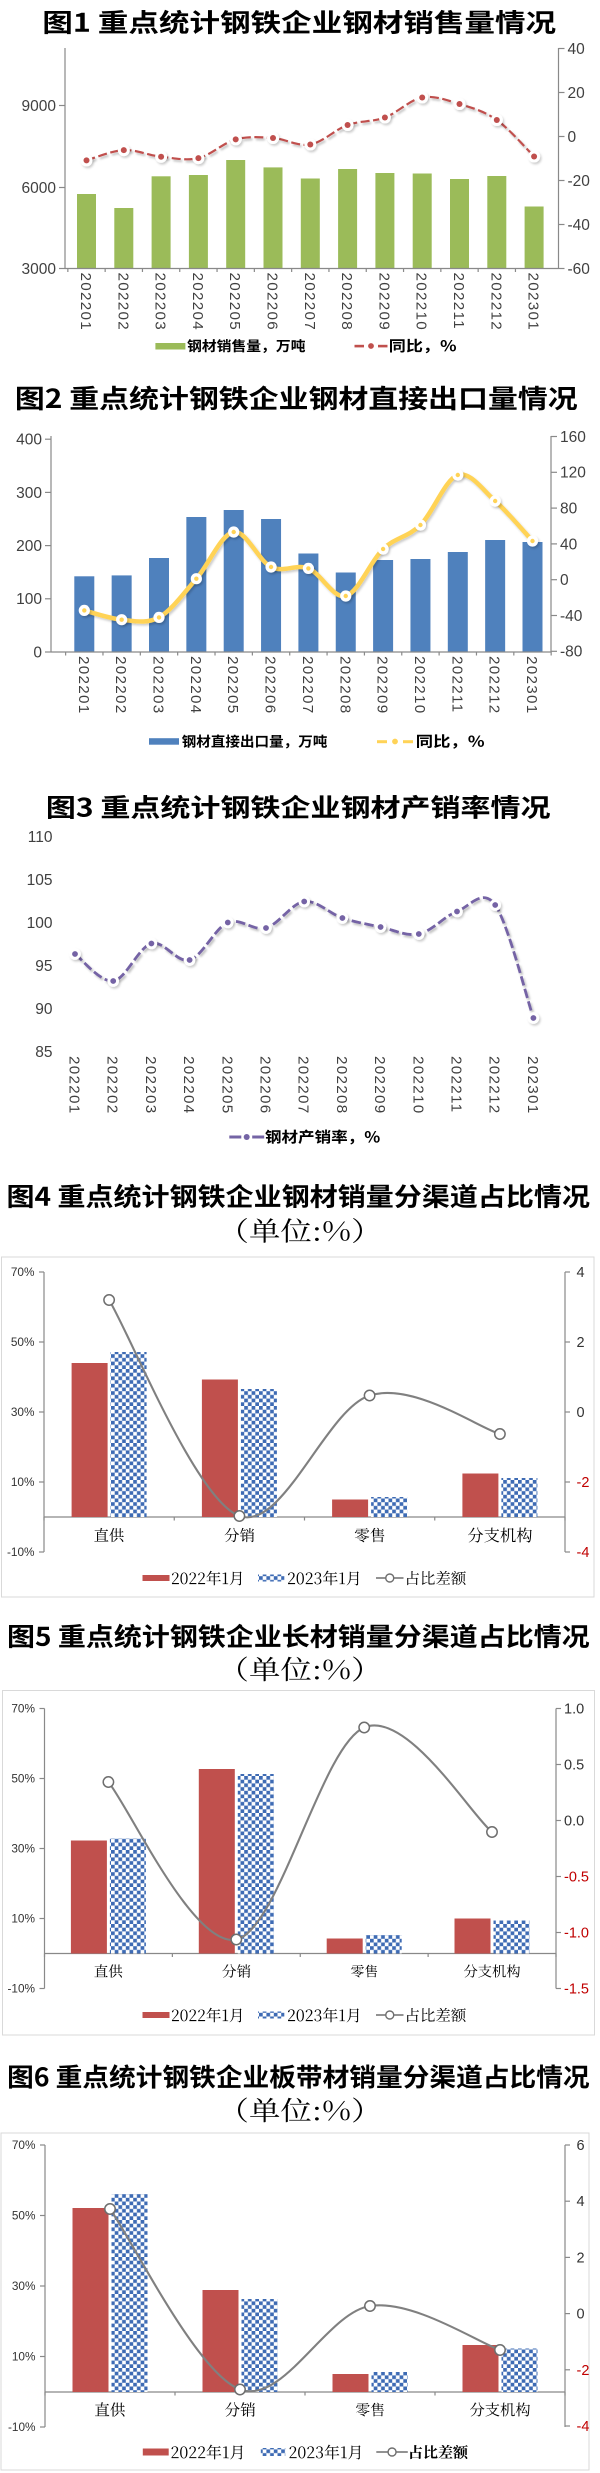 The width and height of the screenshot is (600, 2473). What do you see at coordinates (40, 880) in the screenshot?
I see `svg-text: 105` at bounding box center [40, 880].